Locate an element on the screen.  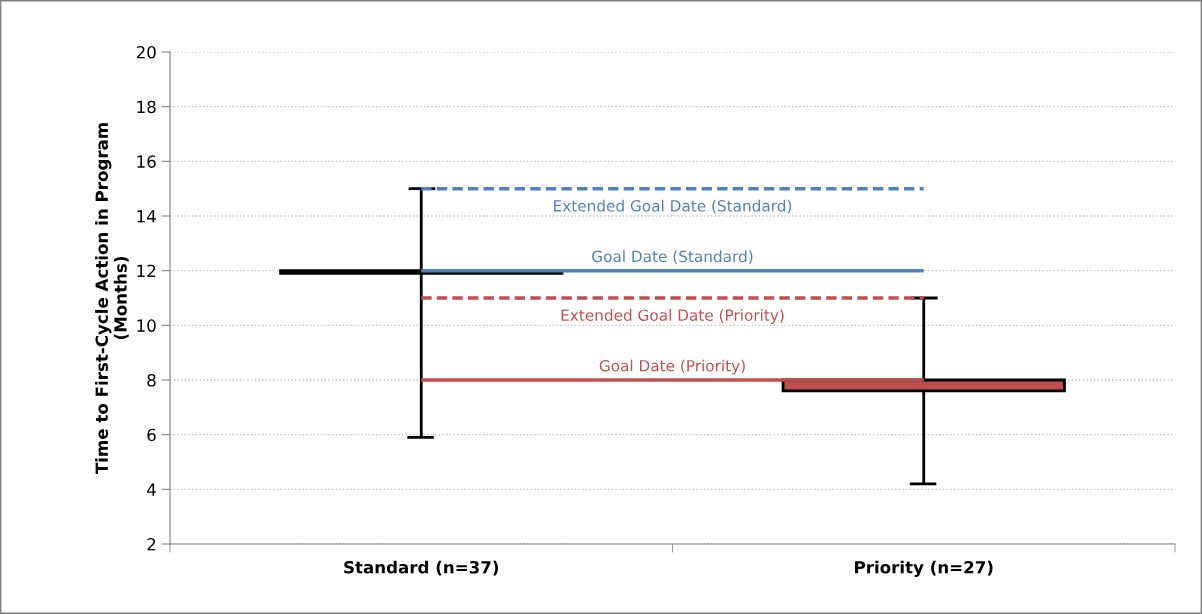
y-tick-label: 6 is located at coordinates (151, 435).